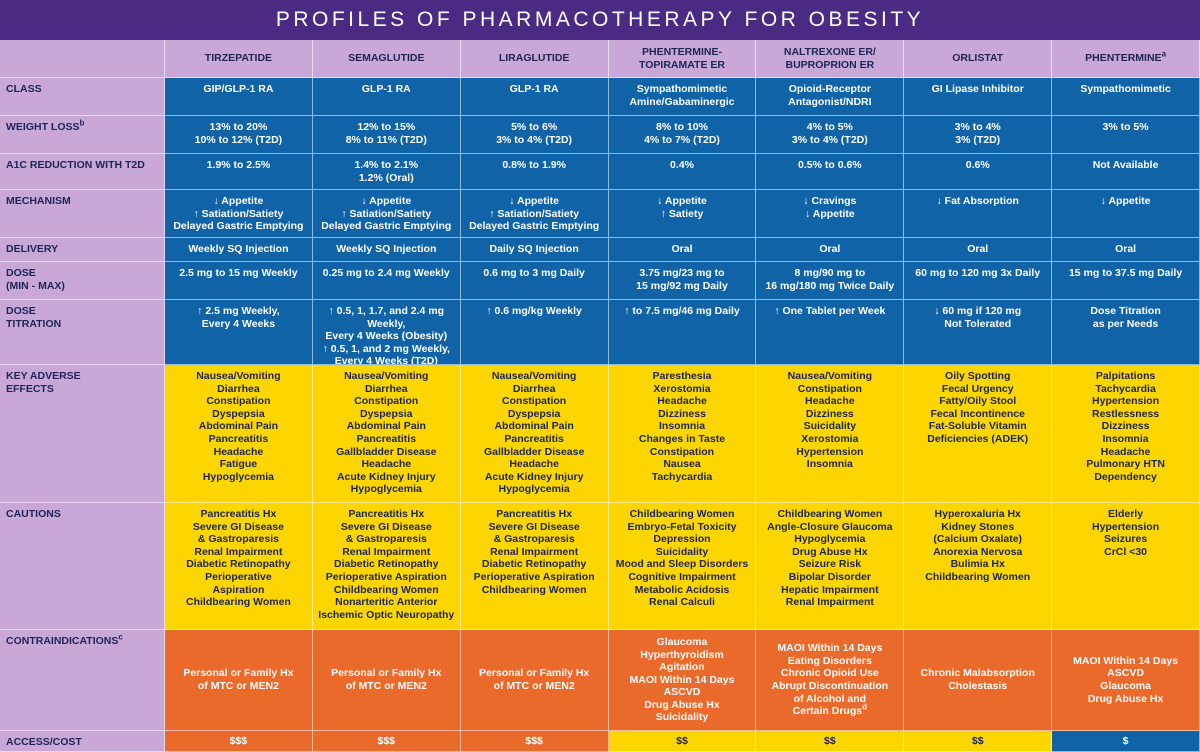  I want to click on table-cell: ↓ Fat Absorption, so click(978, 214).